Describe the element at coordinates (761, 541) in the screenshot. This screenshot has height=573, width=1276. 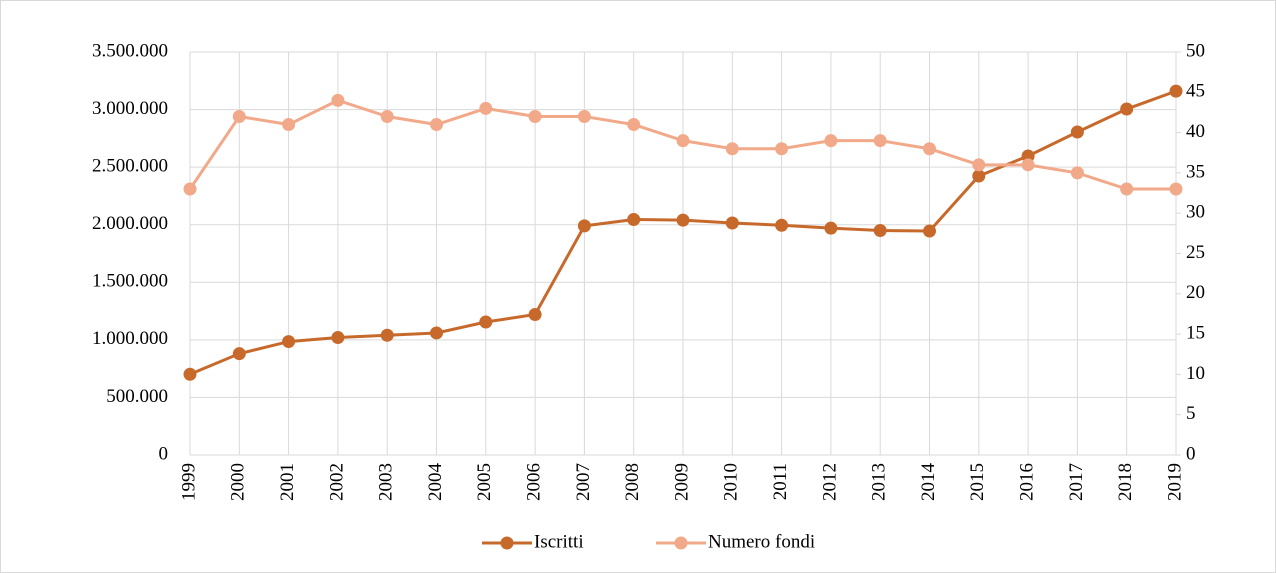
I see `legend-label: Numero fondi` at that location.